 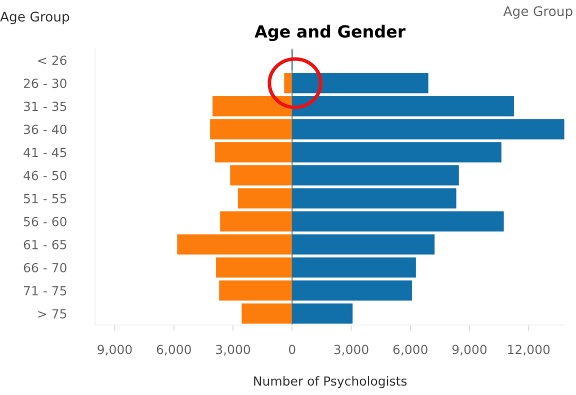 I want to click on y-tick-label: 51 - 55, so click(x=45, y=199).